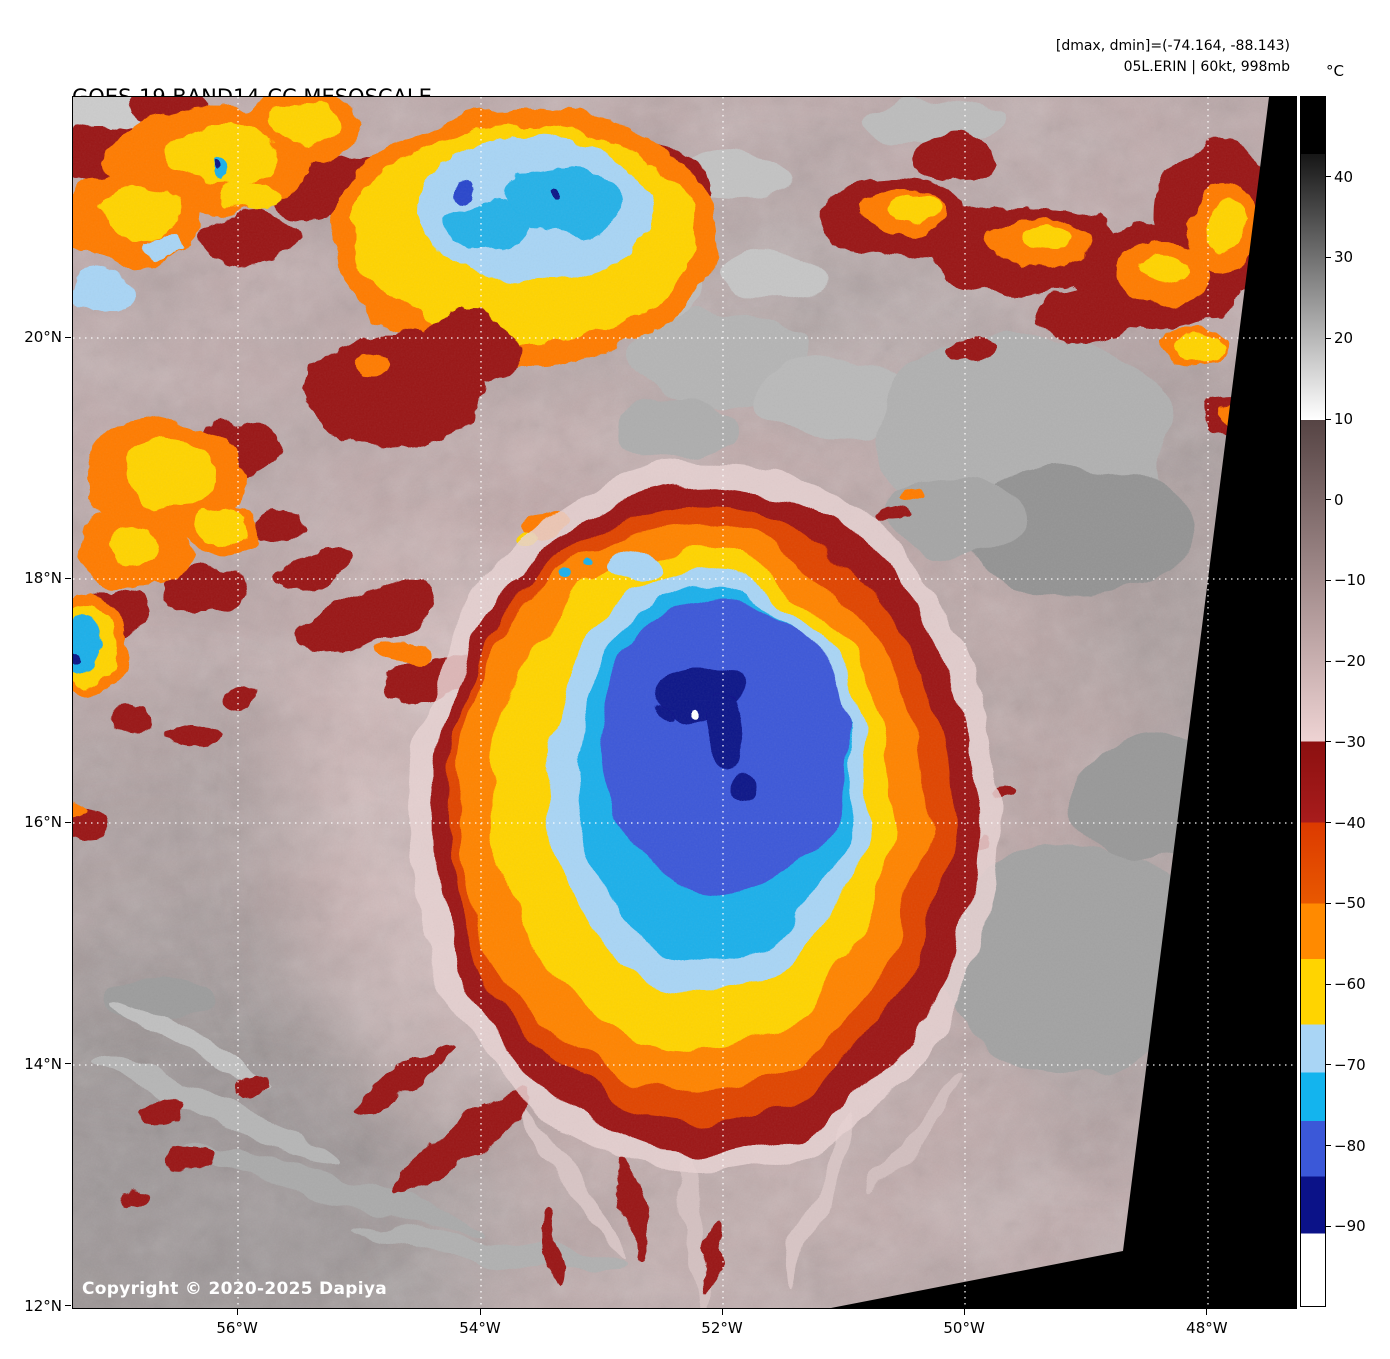 Image resolution: width=1390 pixels, height=1359 pixels. I want to click on lon-tick-label: 54°W, so click(480, 1328).